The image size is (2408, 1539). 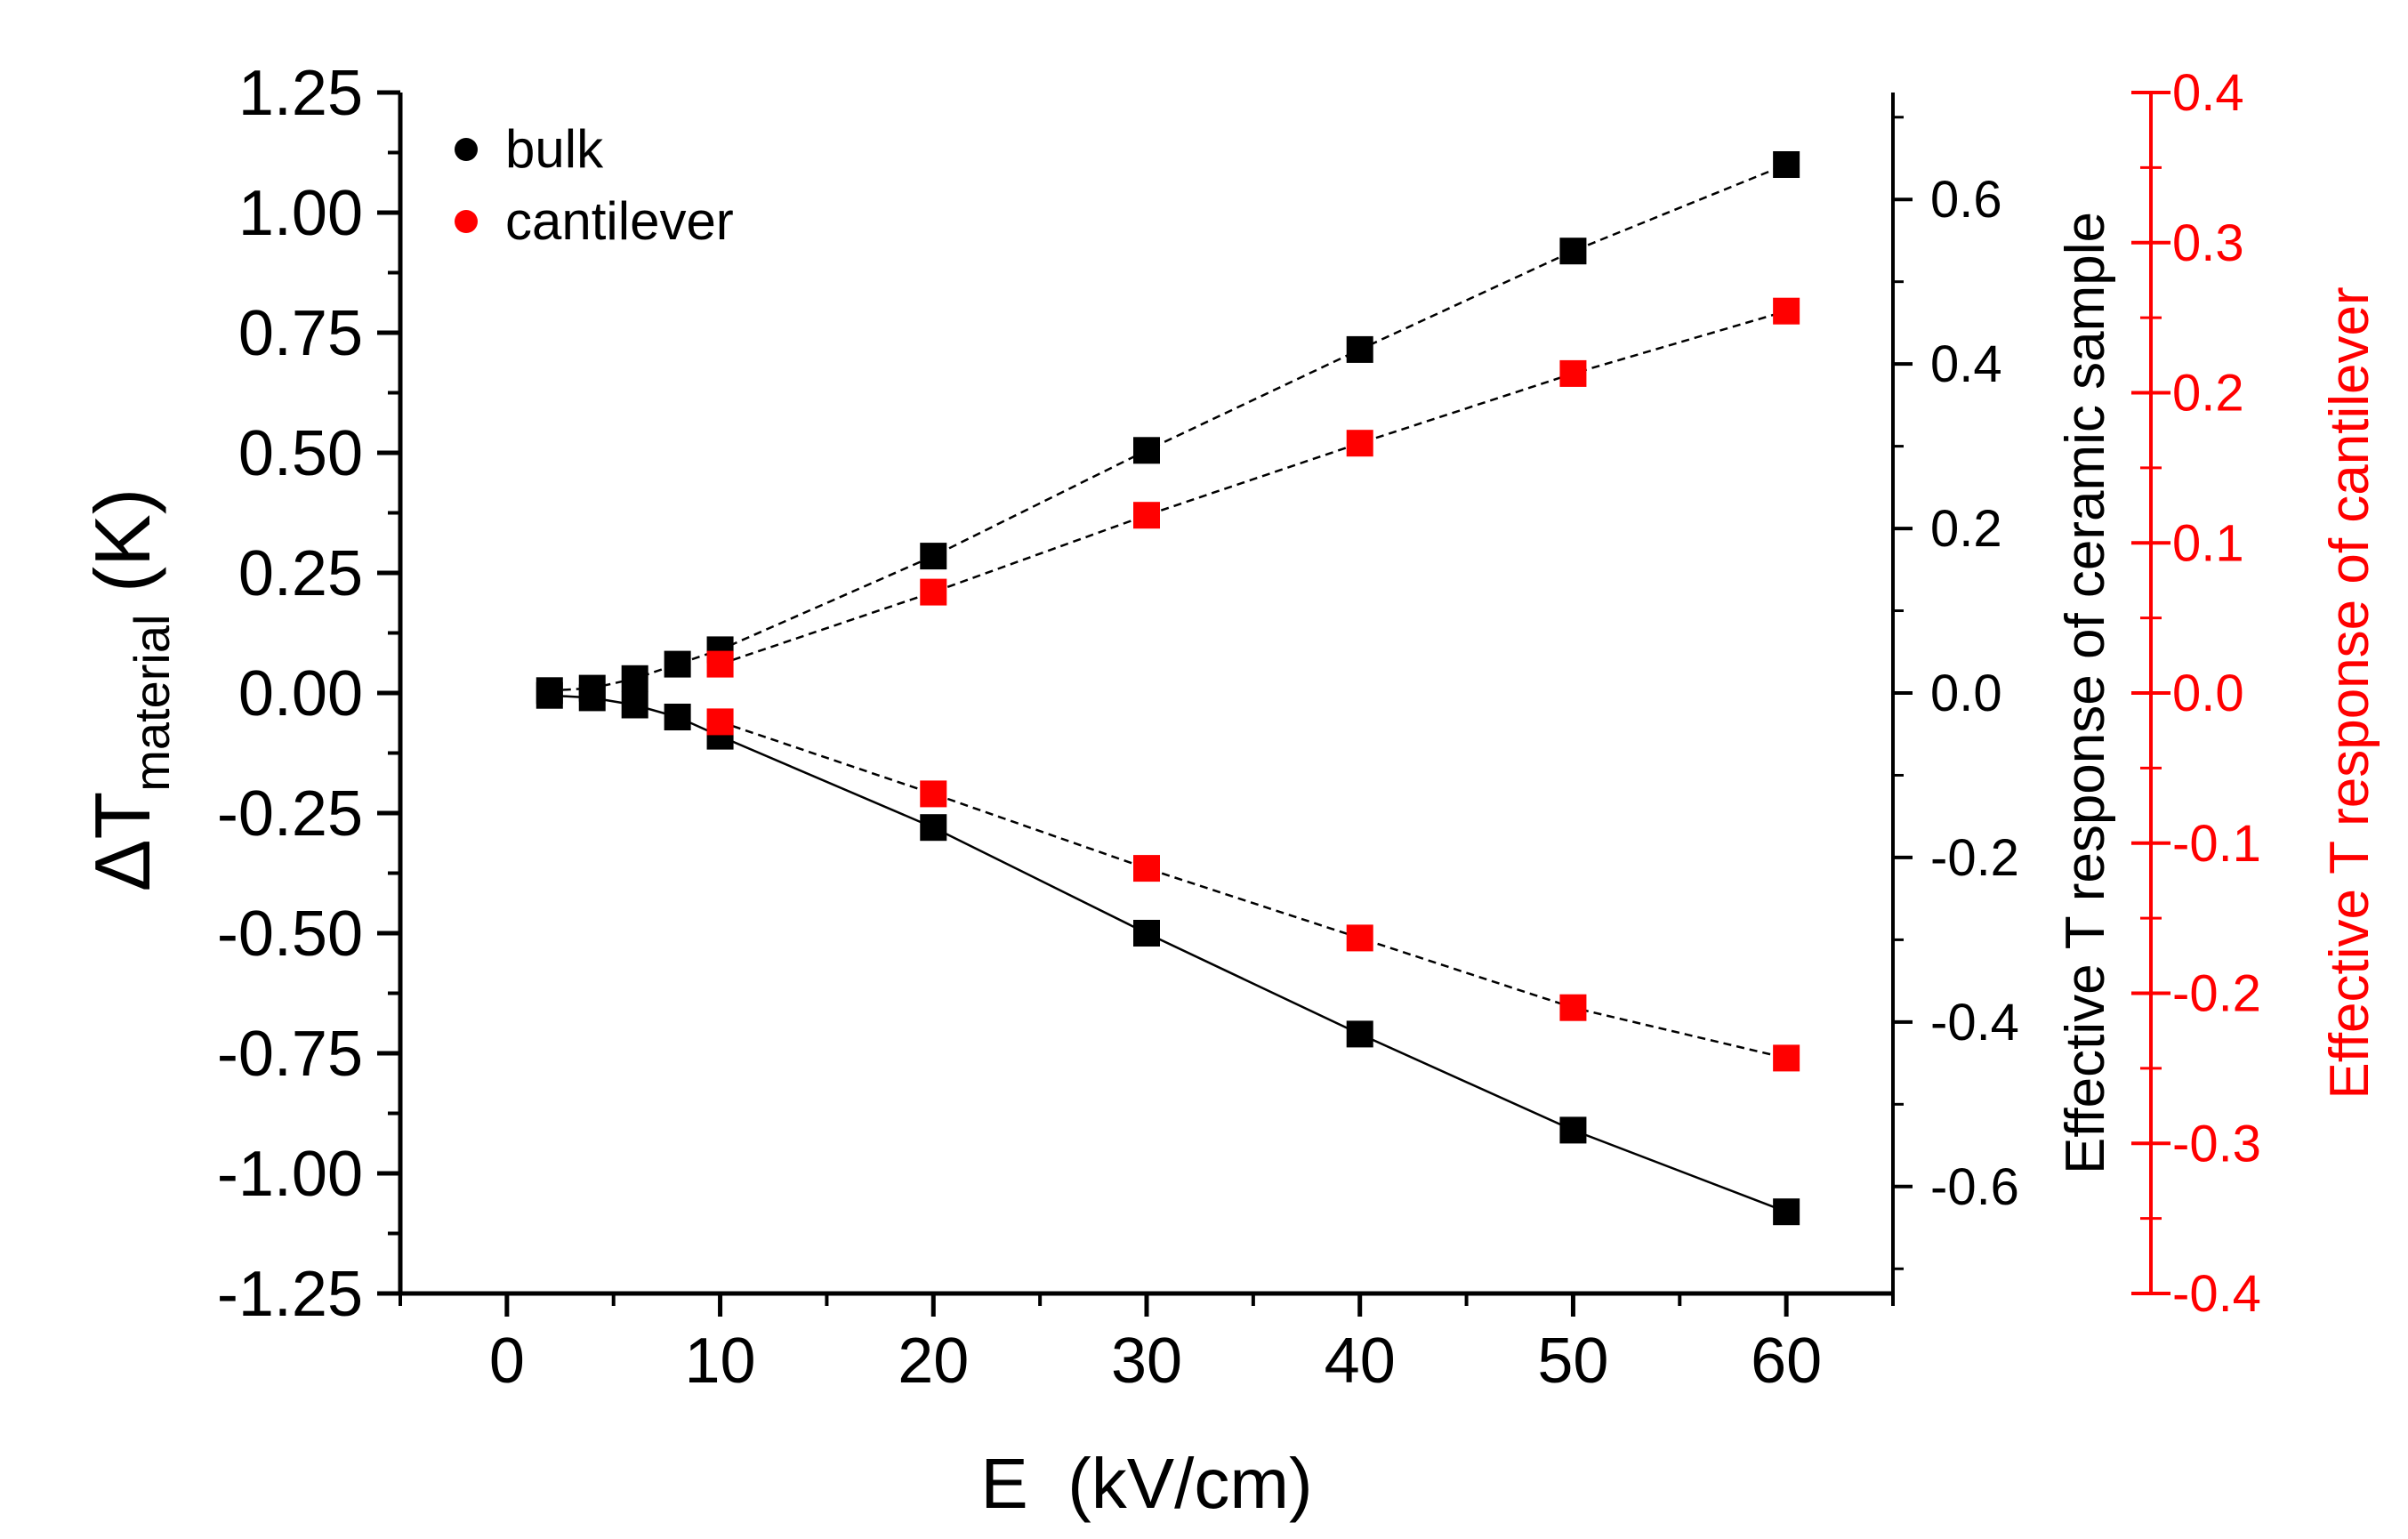 I want to click on legend-marker-cantilever, so click(x=466, y=221).